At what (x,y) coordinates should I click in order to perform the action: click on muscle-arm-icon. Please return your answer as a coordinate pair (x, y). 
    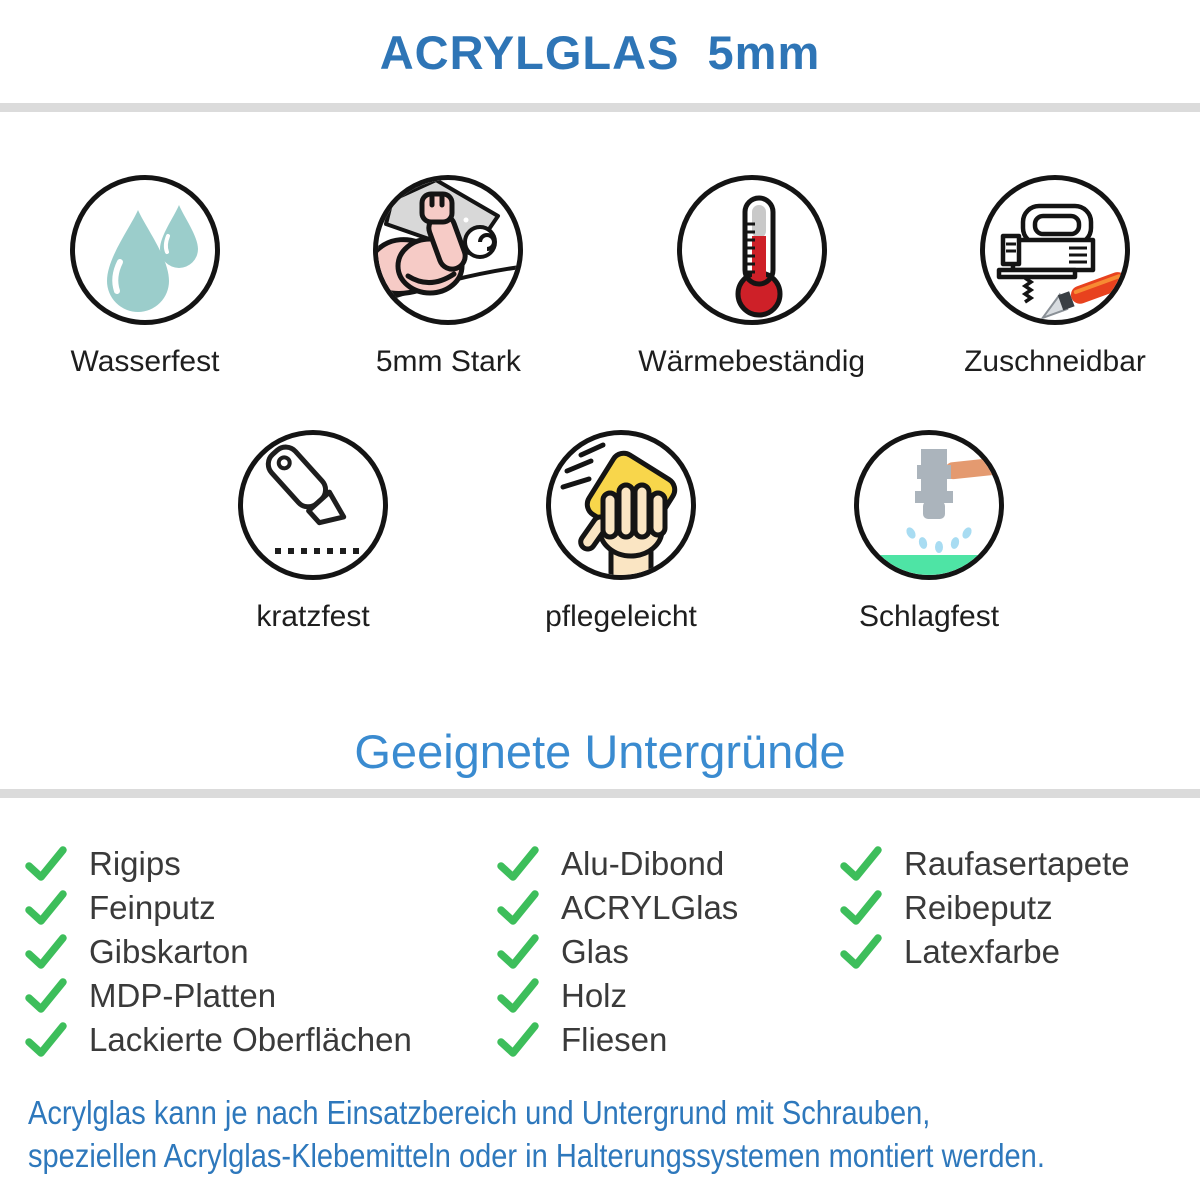
    Looking at the image, I should click on (448, 250).